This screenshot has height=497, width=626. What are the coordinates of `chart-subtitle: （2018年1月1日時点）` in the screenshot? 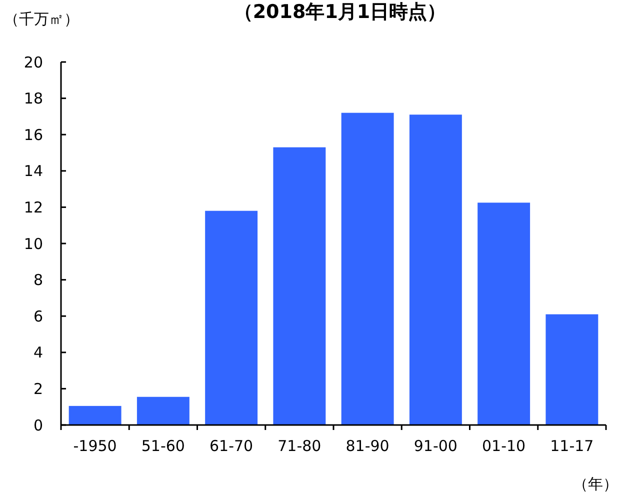 It's located at (340, 12).